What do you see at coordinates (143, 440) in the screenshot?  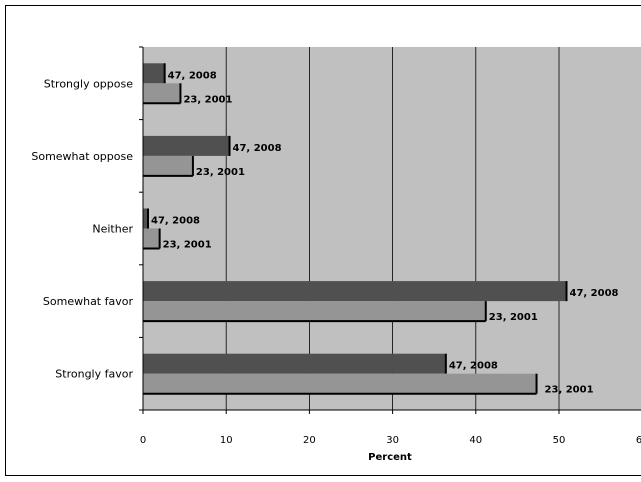 I see `x-tick-label: 0` at bounding box center [143, 440].